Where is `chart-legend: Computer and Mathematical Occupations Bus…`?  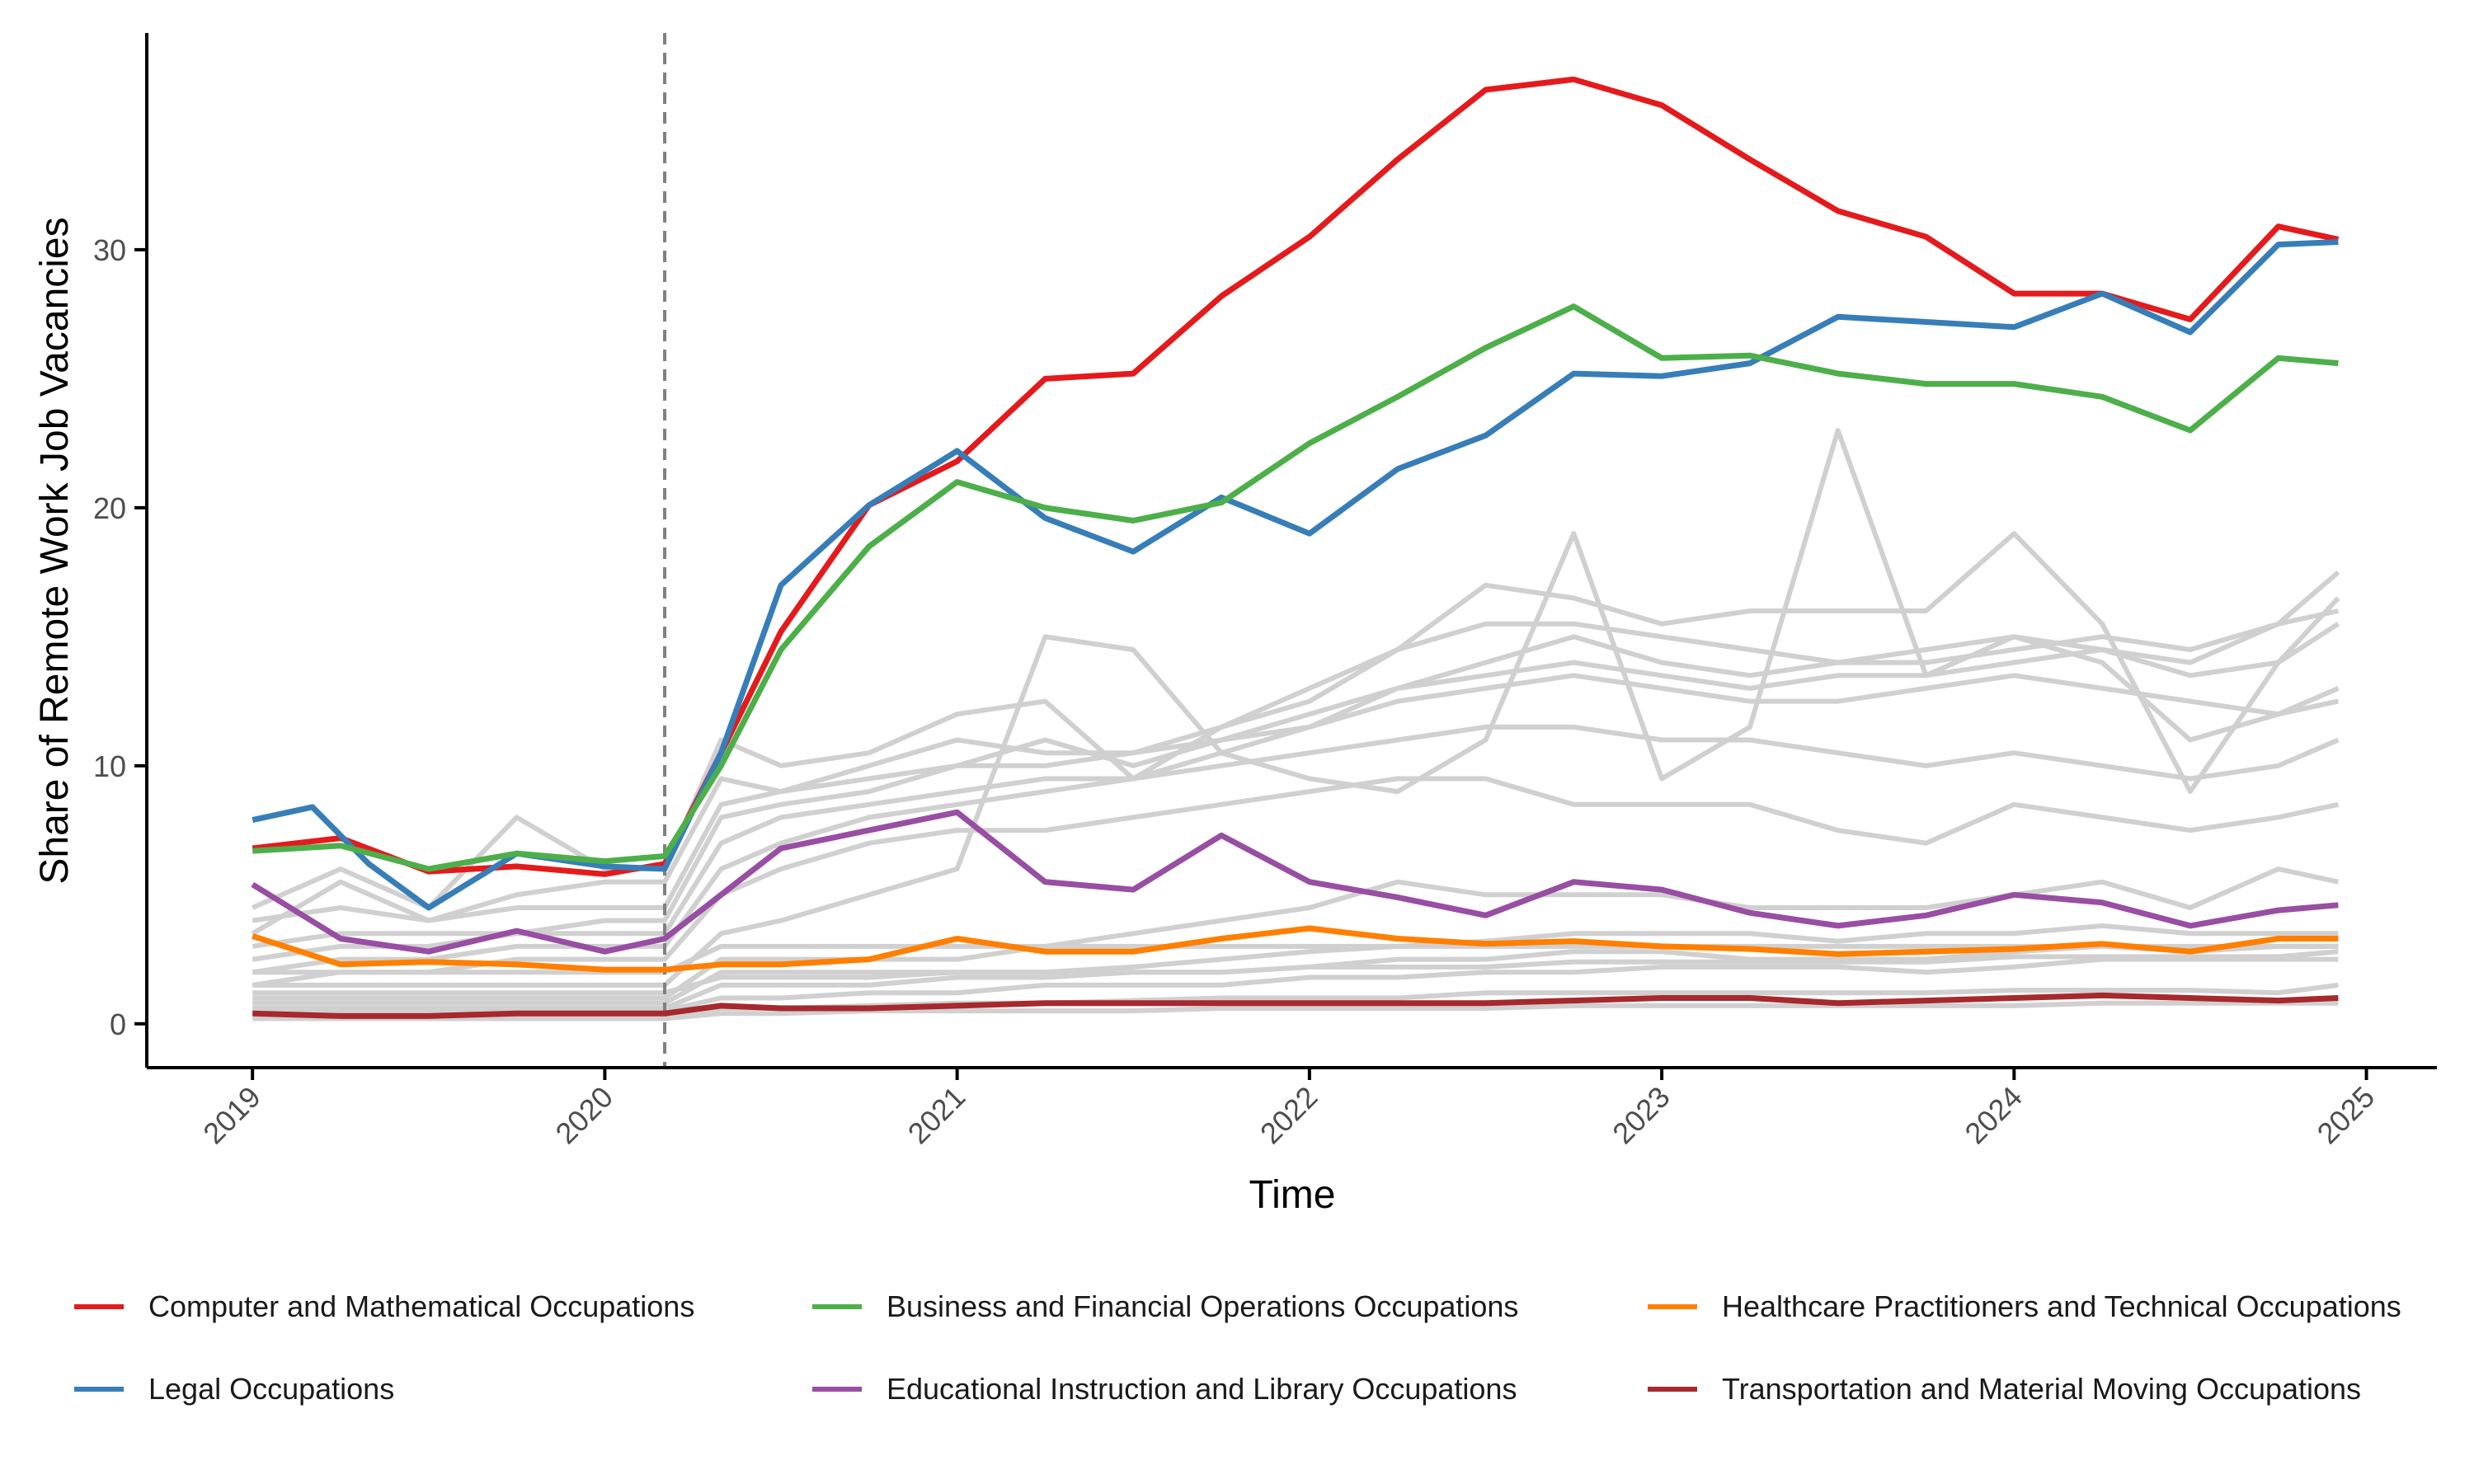
chart-legend: Computer and Mathematical Occupations Bus… is located at coordinates (1274, 1360).